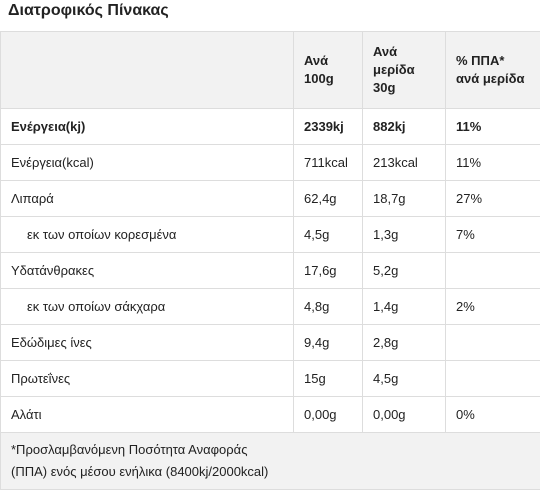 This screenshot has height=490, width=540. What do you see at coordinates (493, 415) in the screenshot?
I see `cell-value: 0%` at bounding box center [493, 415].